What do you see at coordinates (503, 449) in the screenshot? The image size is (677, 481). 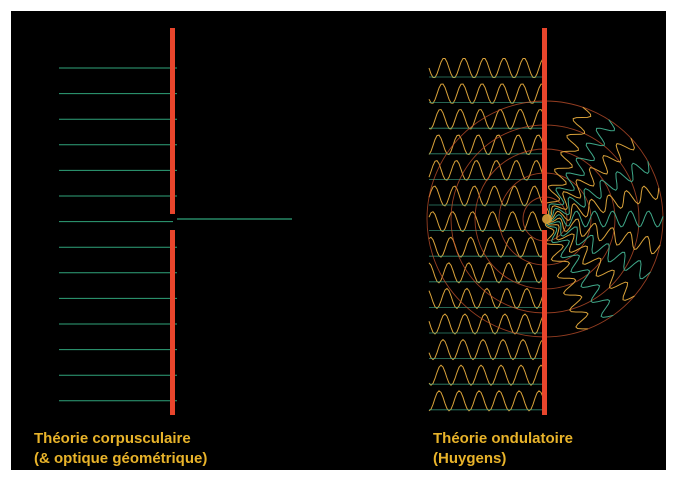 I see `caption-wave: Théorie ondulatoire (Huygens)` at bounding box center [503, 449].